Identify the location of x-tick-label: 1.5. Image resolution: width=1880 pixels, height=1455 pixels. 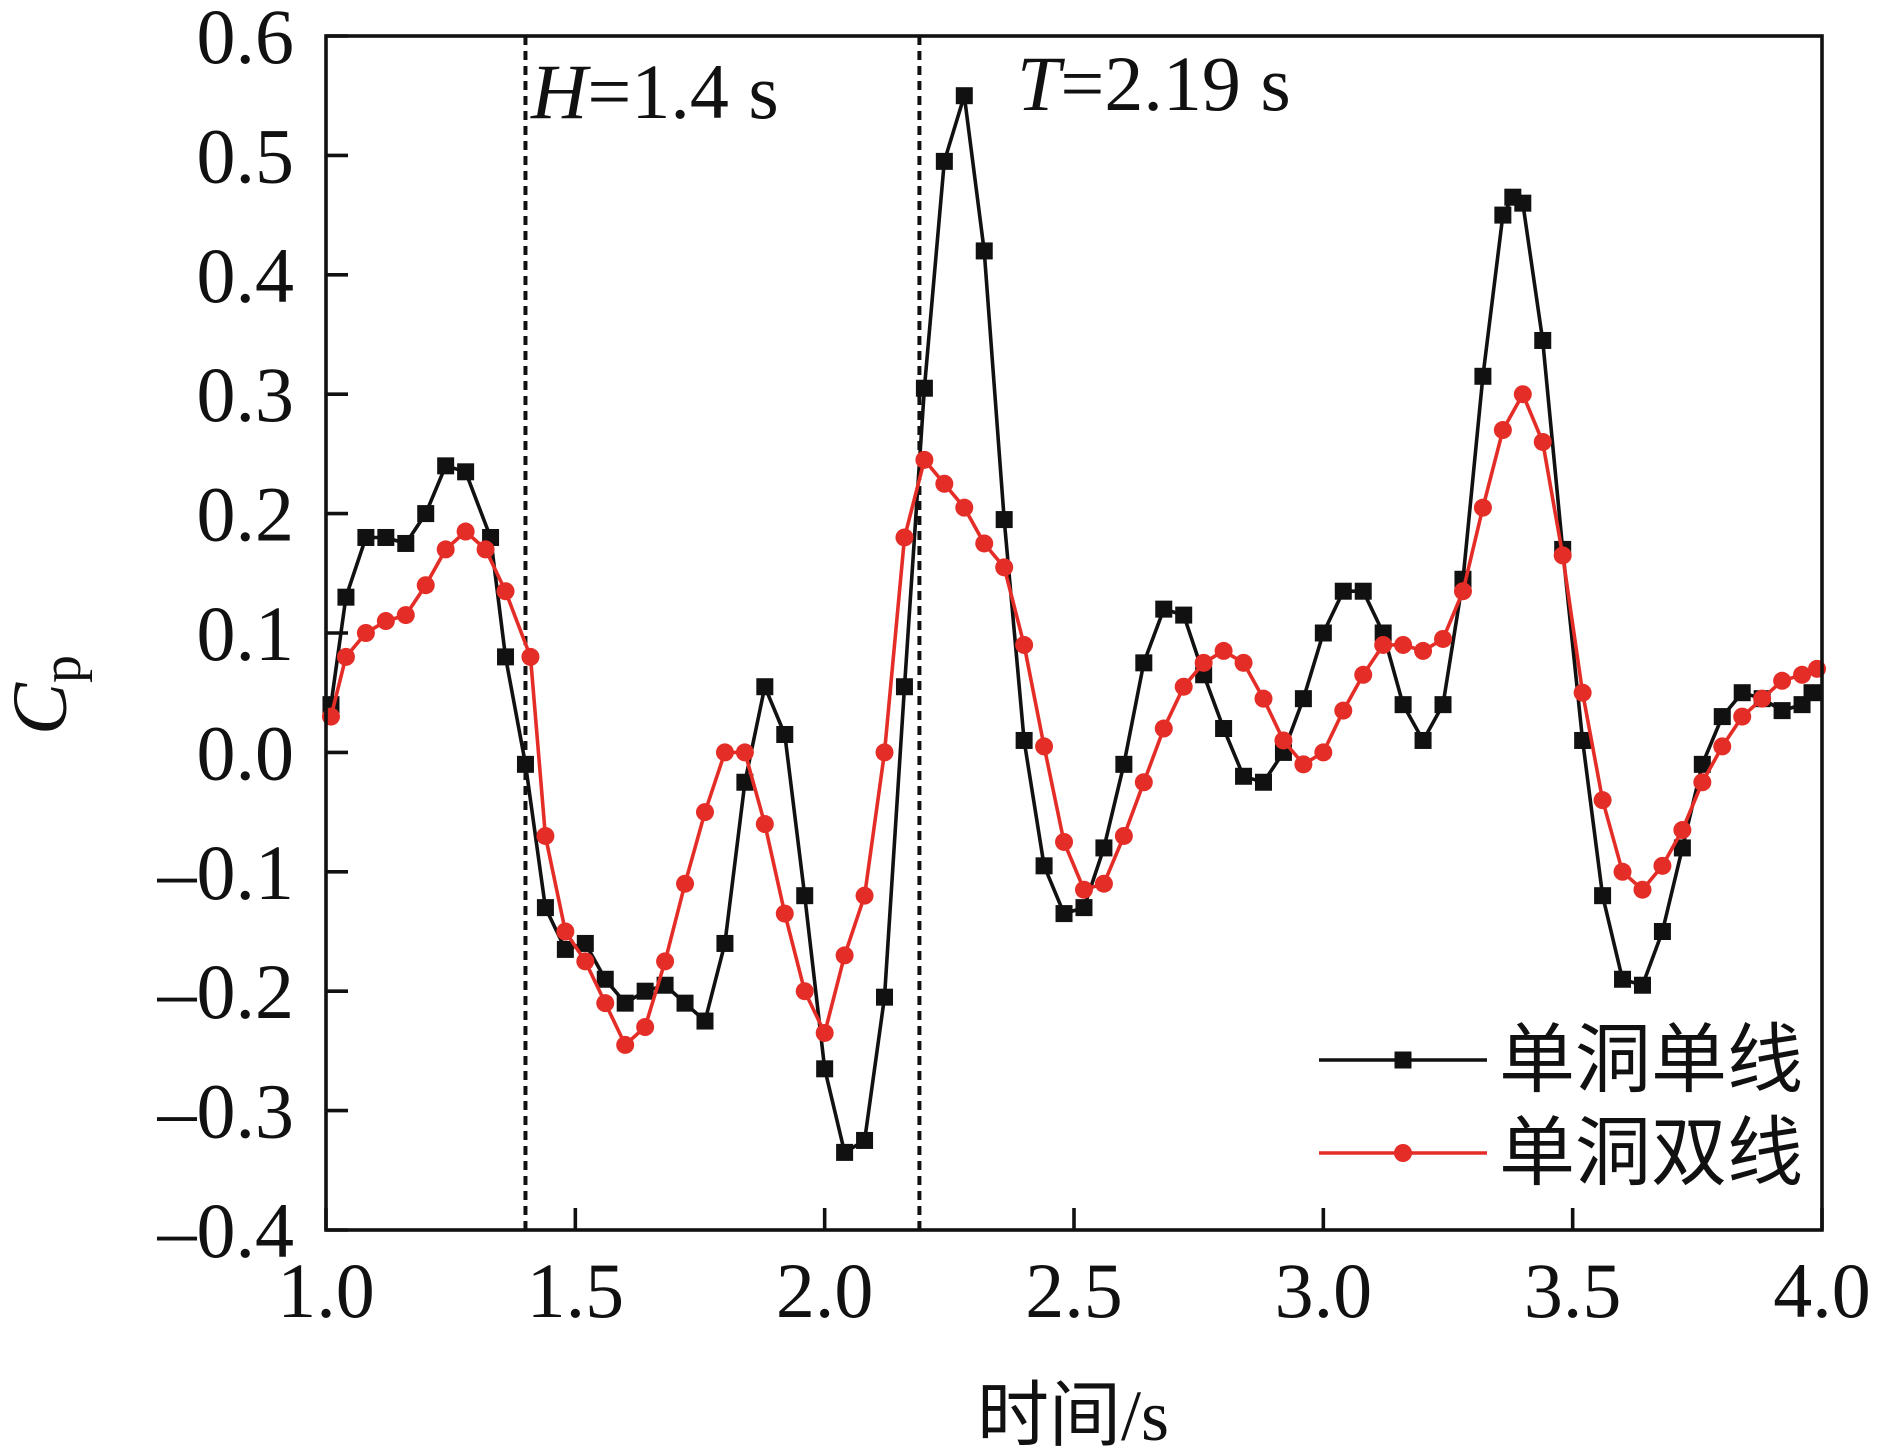
(576, 1290).